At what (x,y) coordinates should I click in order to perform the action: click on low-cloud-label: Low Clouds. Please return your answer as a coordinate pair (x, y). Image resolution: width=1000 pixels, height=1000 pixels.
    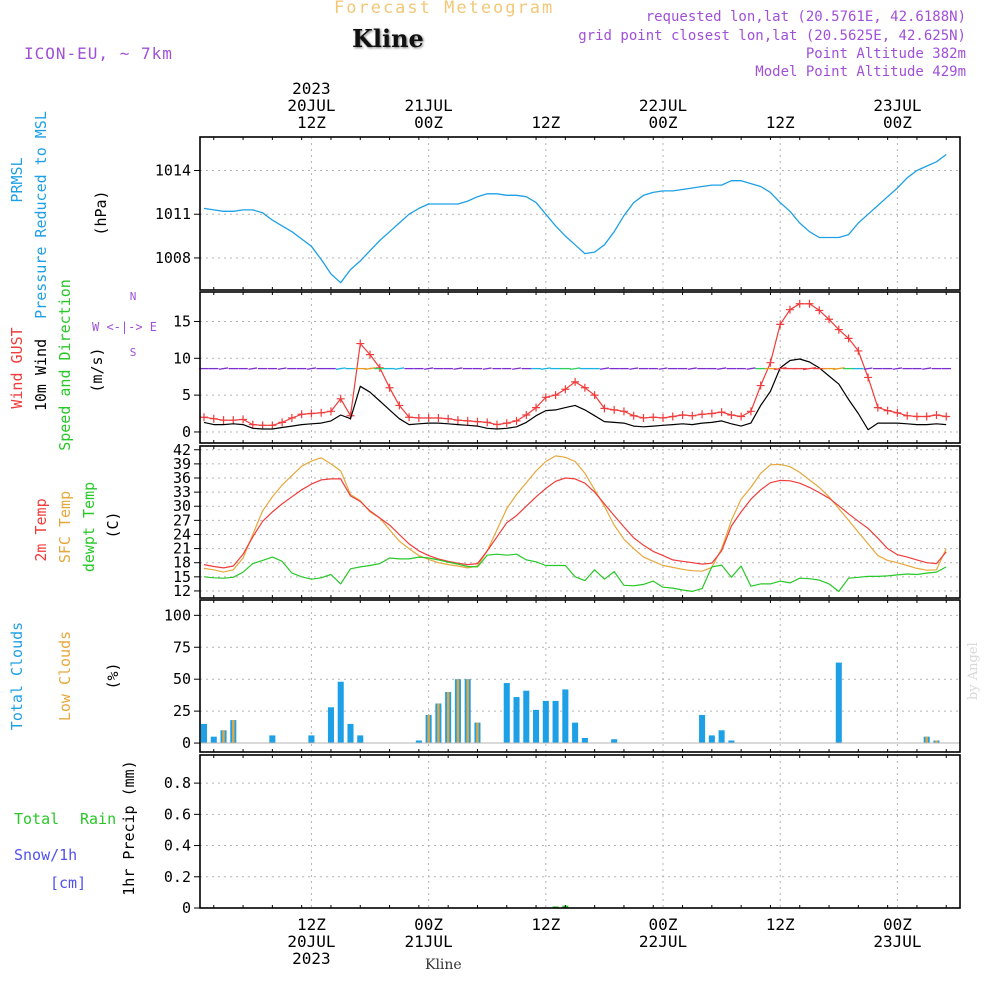
    Looking at the image, I should click on (65, 676).